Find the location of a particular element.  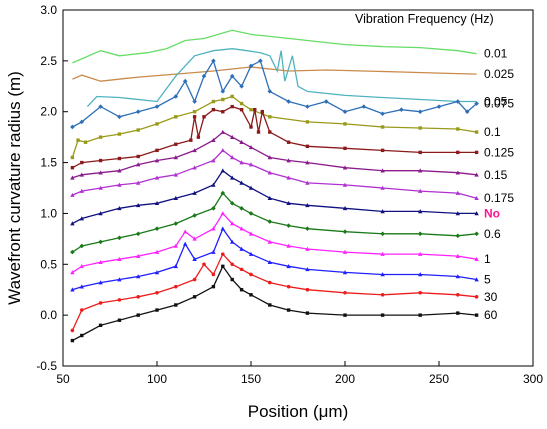

legend-entry-0.175: 0.175 is located at coordinates (499, 198).